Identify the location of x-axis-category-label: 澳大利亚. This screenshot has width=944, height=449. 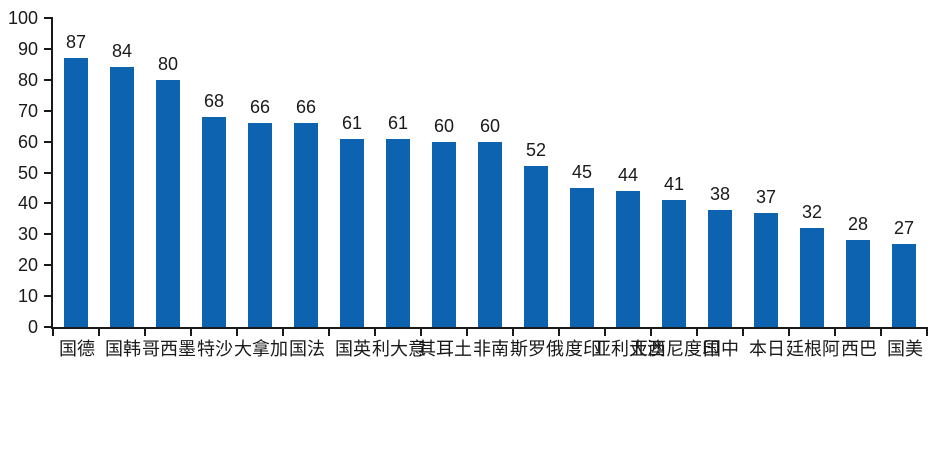
(628, 349).